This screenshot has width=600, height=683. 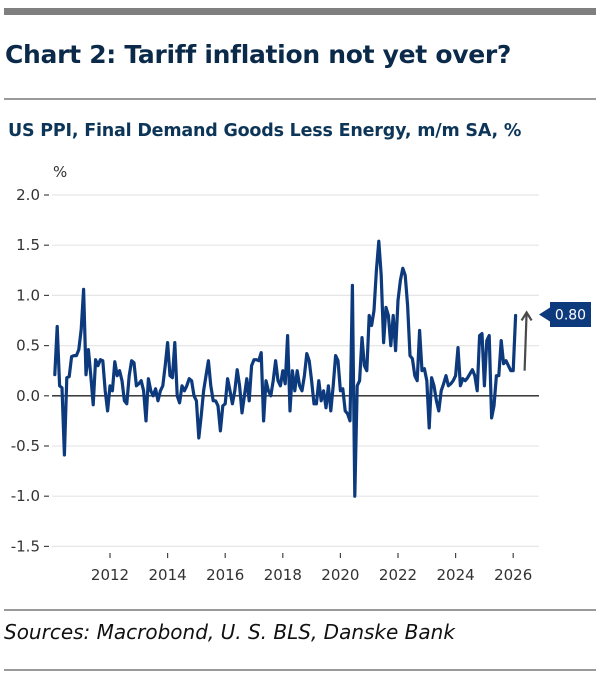 What do you see at coordinates (340, 575) in the screenshot?
I see `x-tick-label: 2020` at bounding box center [340, 575].